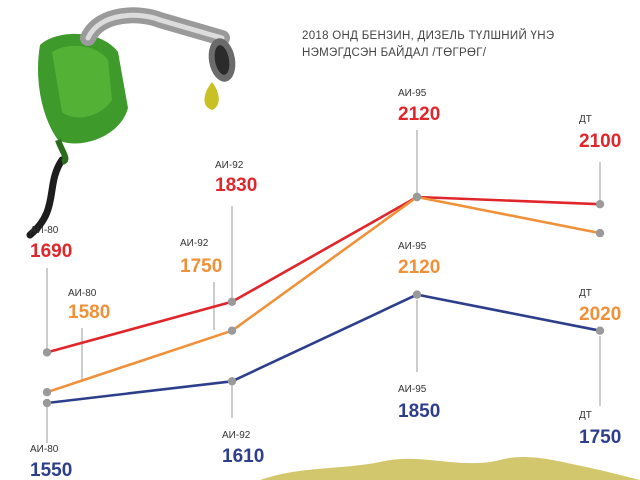 This screenshot has height=480, width=640. I want to click on price-value-label: 1610, so click(243, 456).